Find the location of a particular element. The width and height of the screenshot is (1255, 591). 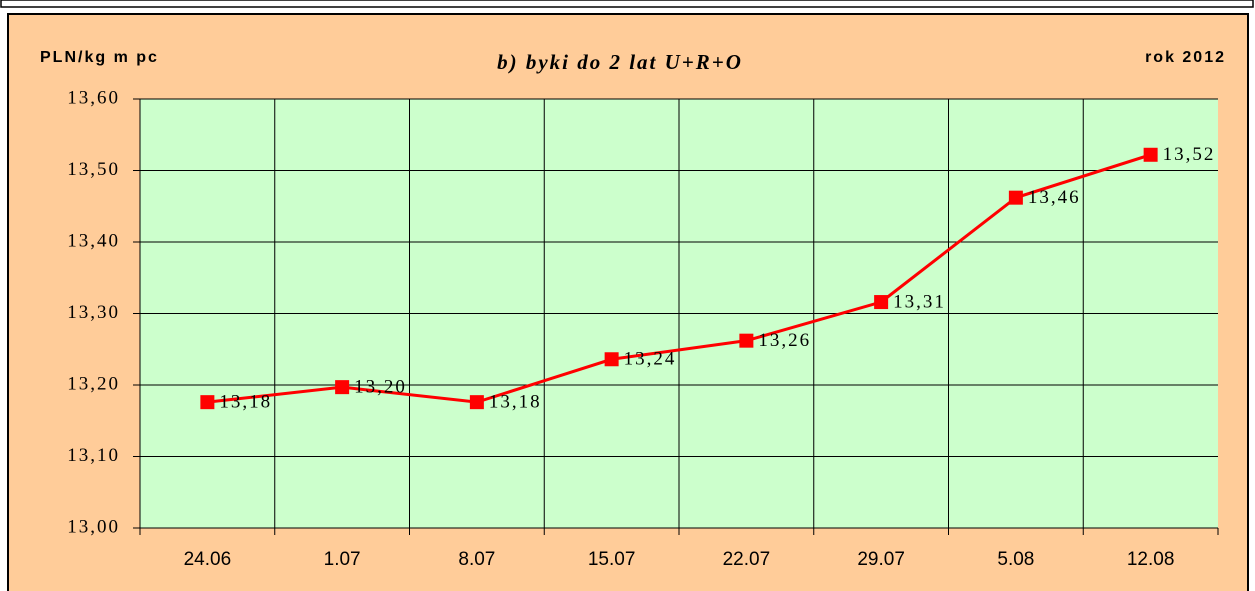

data-label: 13,24 is located at coordinates (650, 359).